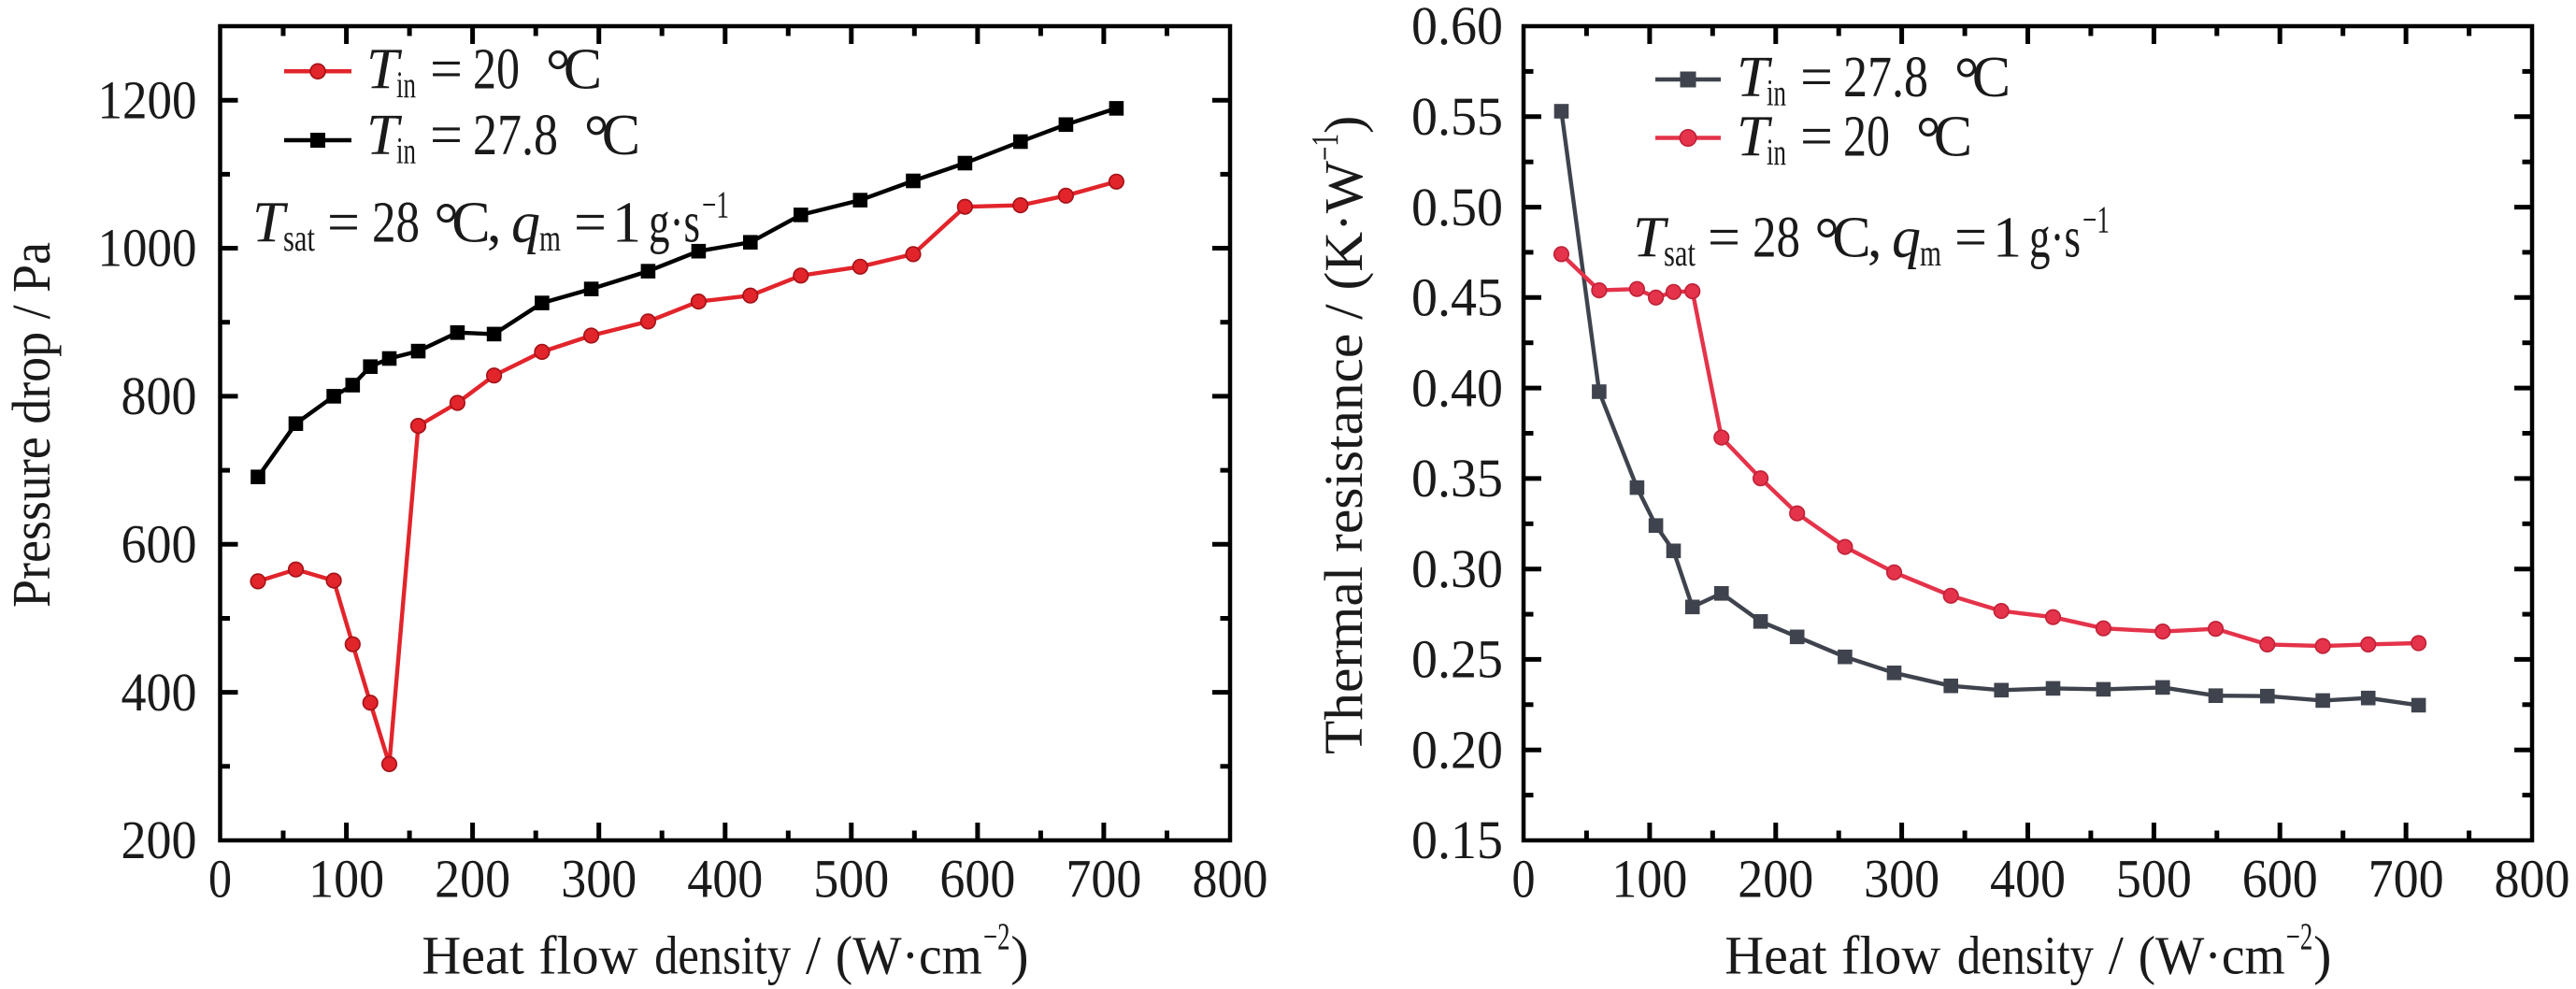 The width and height of the screenshot is (2576, 989). I want to click on svg-text: 0.45, so click(1457, 297).